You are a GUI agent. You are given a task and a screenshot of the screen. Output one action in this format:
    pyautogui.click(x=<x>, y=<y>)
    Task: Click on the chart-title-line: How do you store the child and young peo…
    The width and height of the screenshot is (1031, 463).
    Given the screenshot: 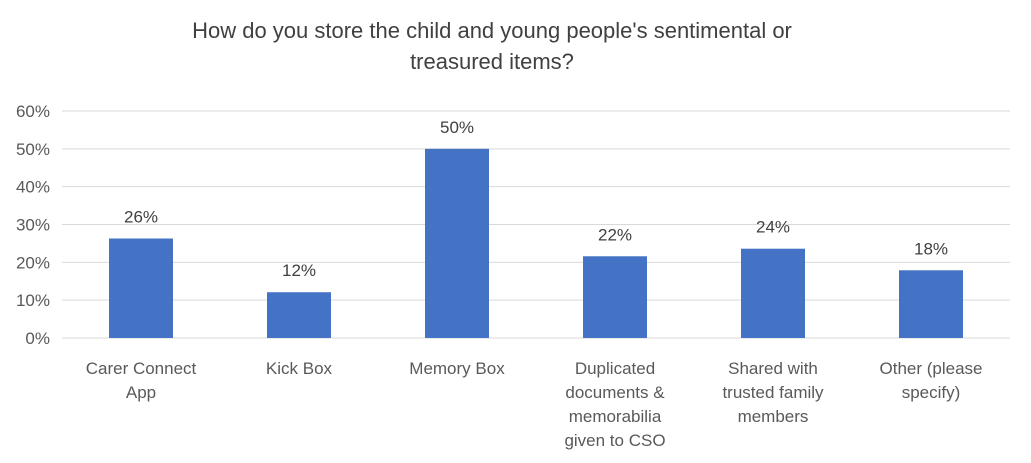 What is the action you would take?
    pyautogui.click(x=492, y=30)
    